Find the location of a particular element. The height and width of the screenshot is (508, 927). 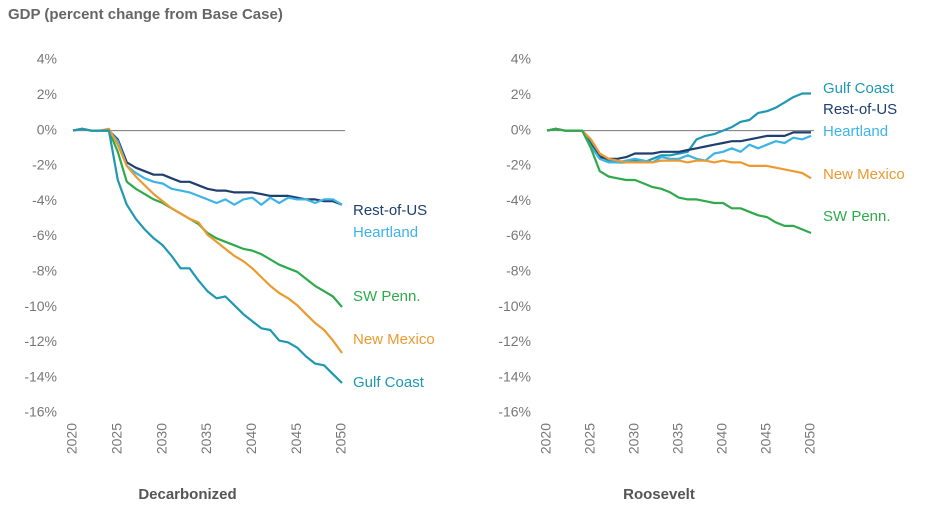

panel-title: Roosevelt is located at coordinates (659, 494).